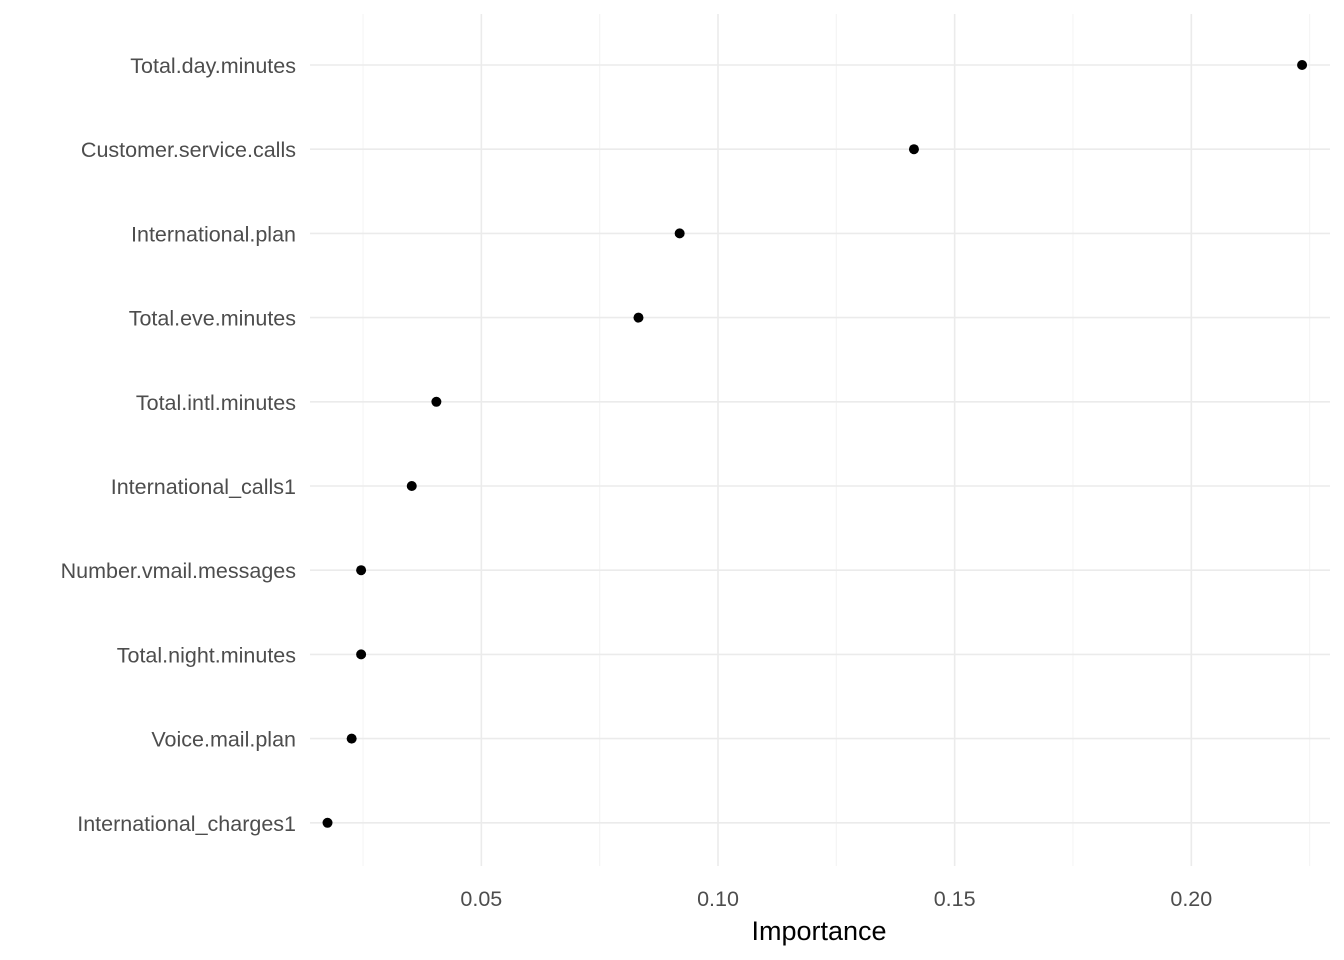 The height and width of the screenshot is (960, 1344). What do you see at coordinates (955, 899) in the screenshot?
I see `x-tick-label: 0.15` at bounding box center [955, 899].